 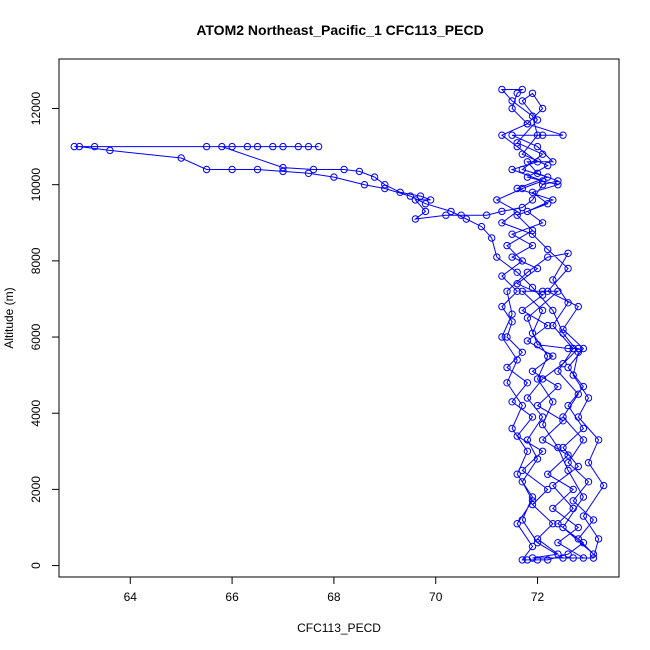 What do you see at coordinates (36, 565) in the screenshot?
I see `y-tick-label: 0` at bounding box center [36, 565].